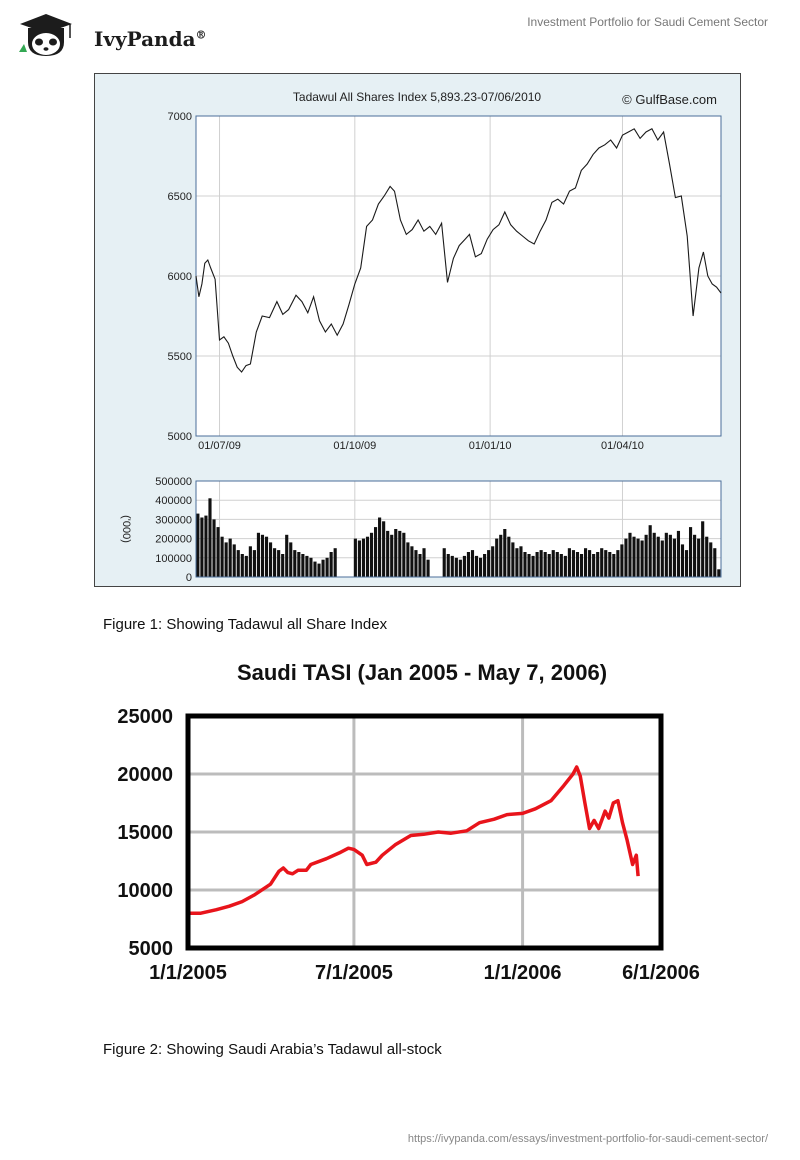  I want to click on volume-y-tick-label: 0, so click(189, 578).